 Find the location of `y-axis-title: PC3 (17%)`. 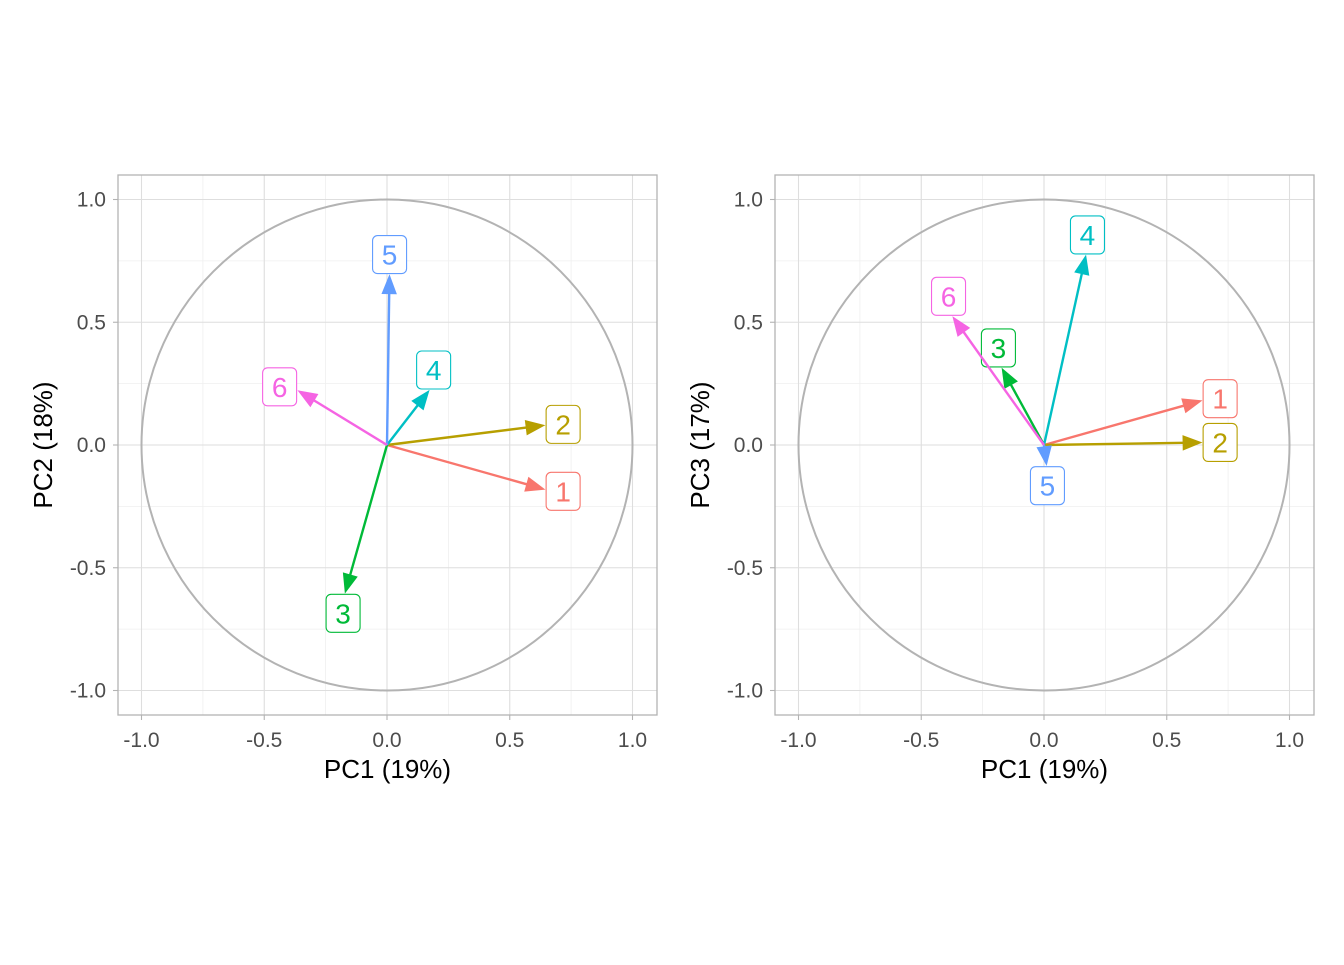

y-axis-title: PC3 (17%) is located at coordinates (700, 444).